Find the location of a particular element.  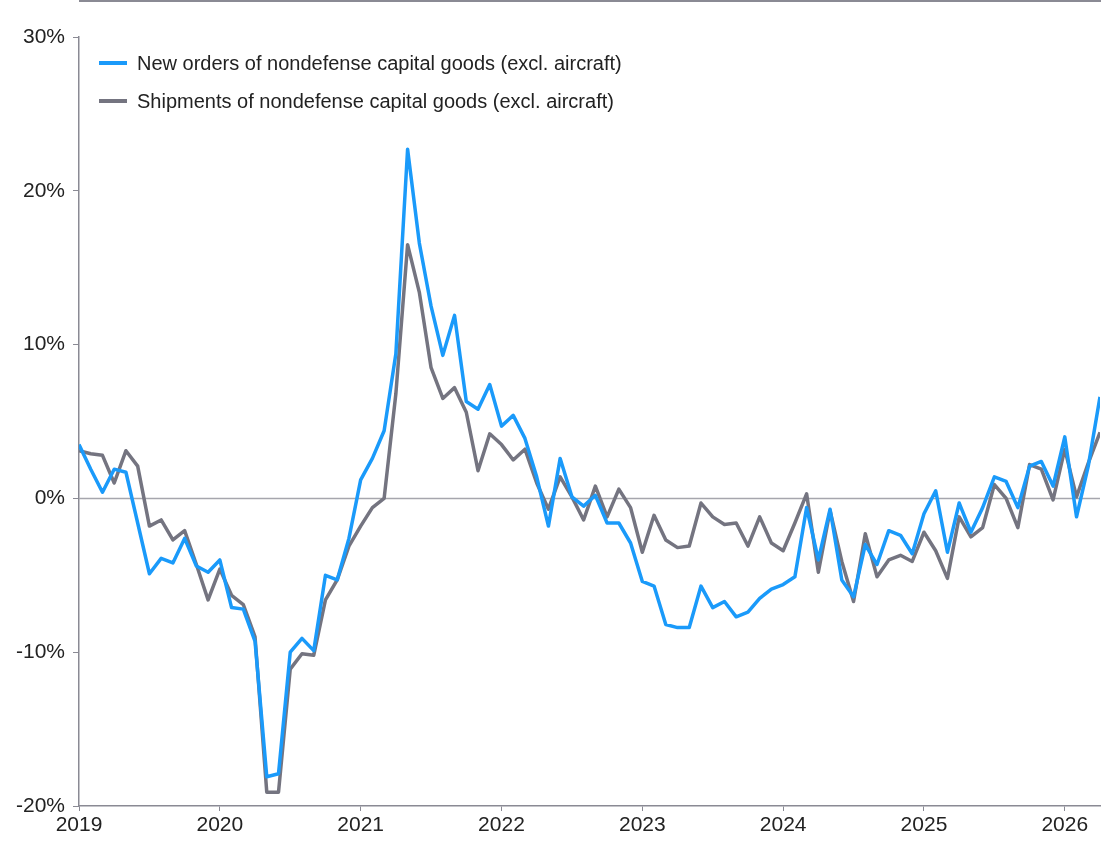

x-tick-label: 2023 is located at coordinates (642, 824).